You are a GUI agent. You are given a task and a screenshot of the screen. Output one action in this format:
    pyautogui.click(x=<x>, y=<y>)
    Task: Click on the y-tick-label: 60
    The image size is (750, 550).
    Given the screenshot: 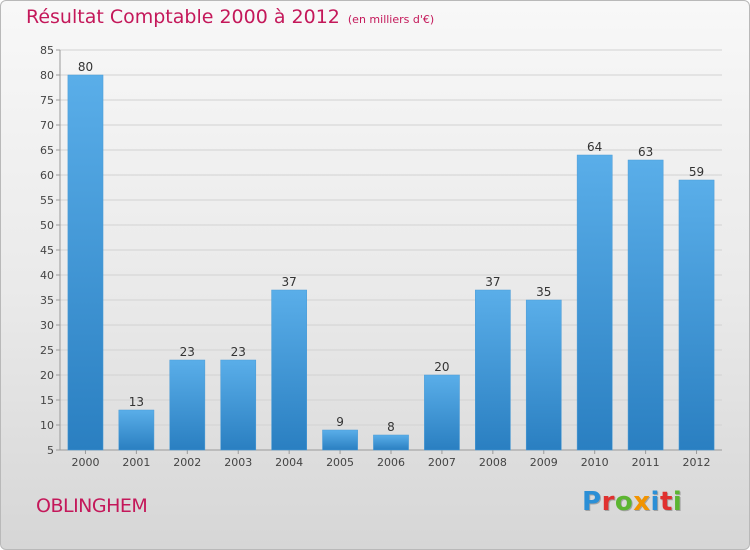 What is the action you would take?
    pyautogui.click(x=47, y=175)
    